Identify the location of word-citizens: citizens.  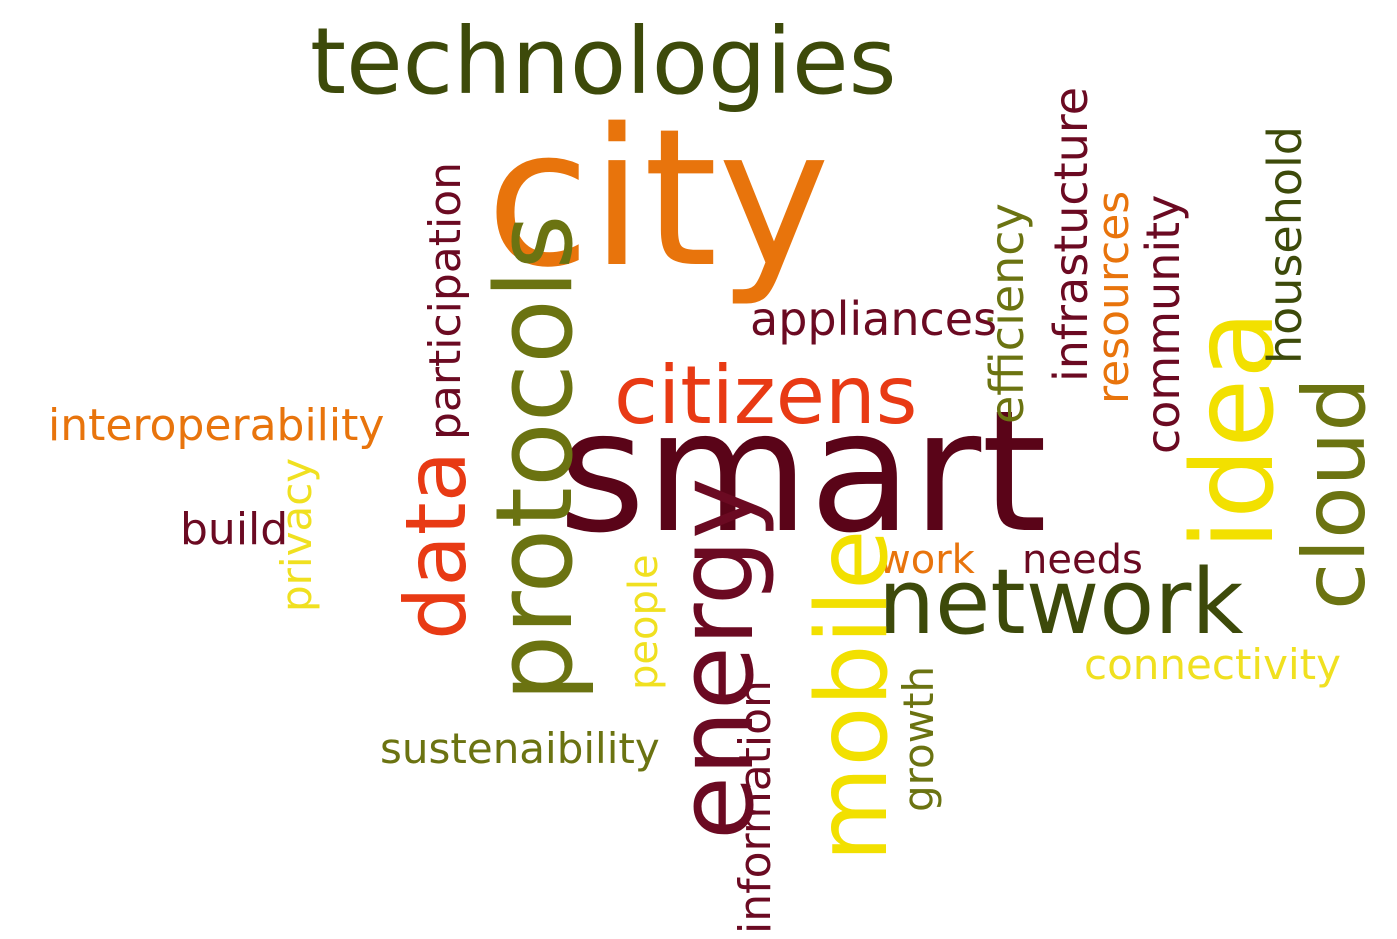
(766, 395).